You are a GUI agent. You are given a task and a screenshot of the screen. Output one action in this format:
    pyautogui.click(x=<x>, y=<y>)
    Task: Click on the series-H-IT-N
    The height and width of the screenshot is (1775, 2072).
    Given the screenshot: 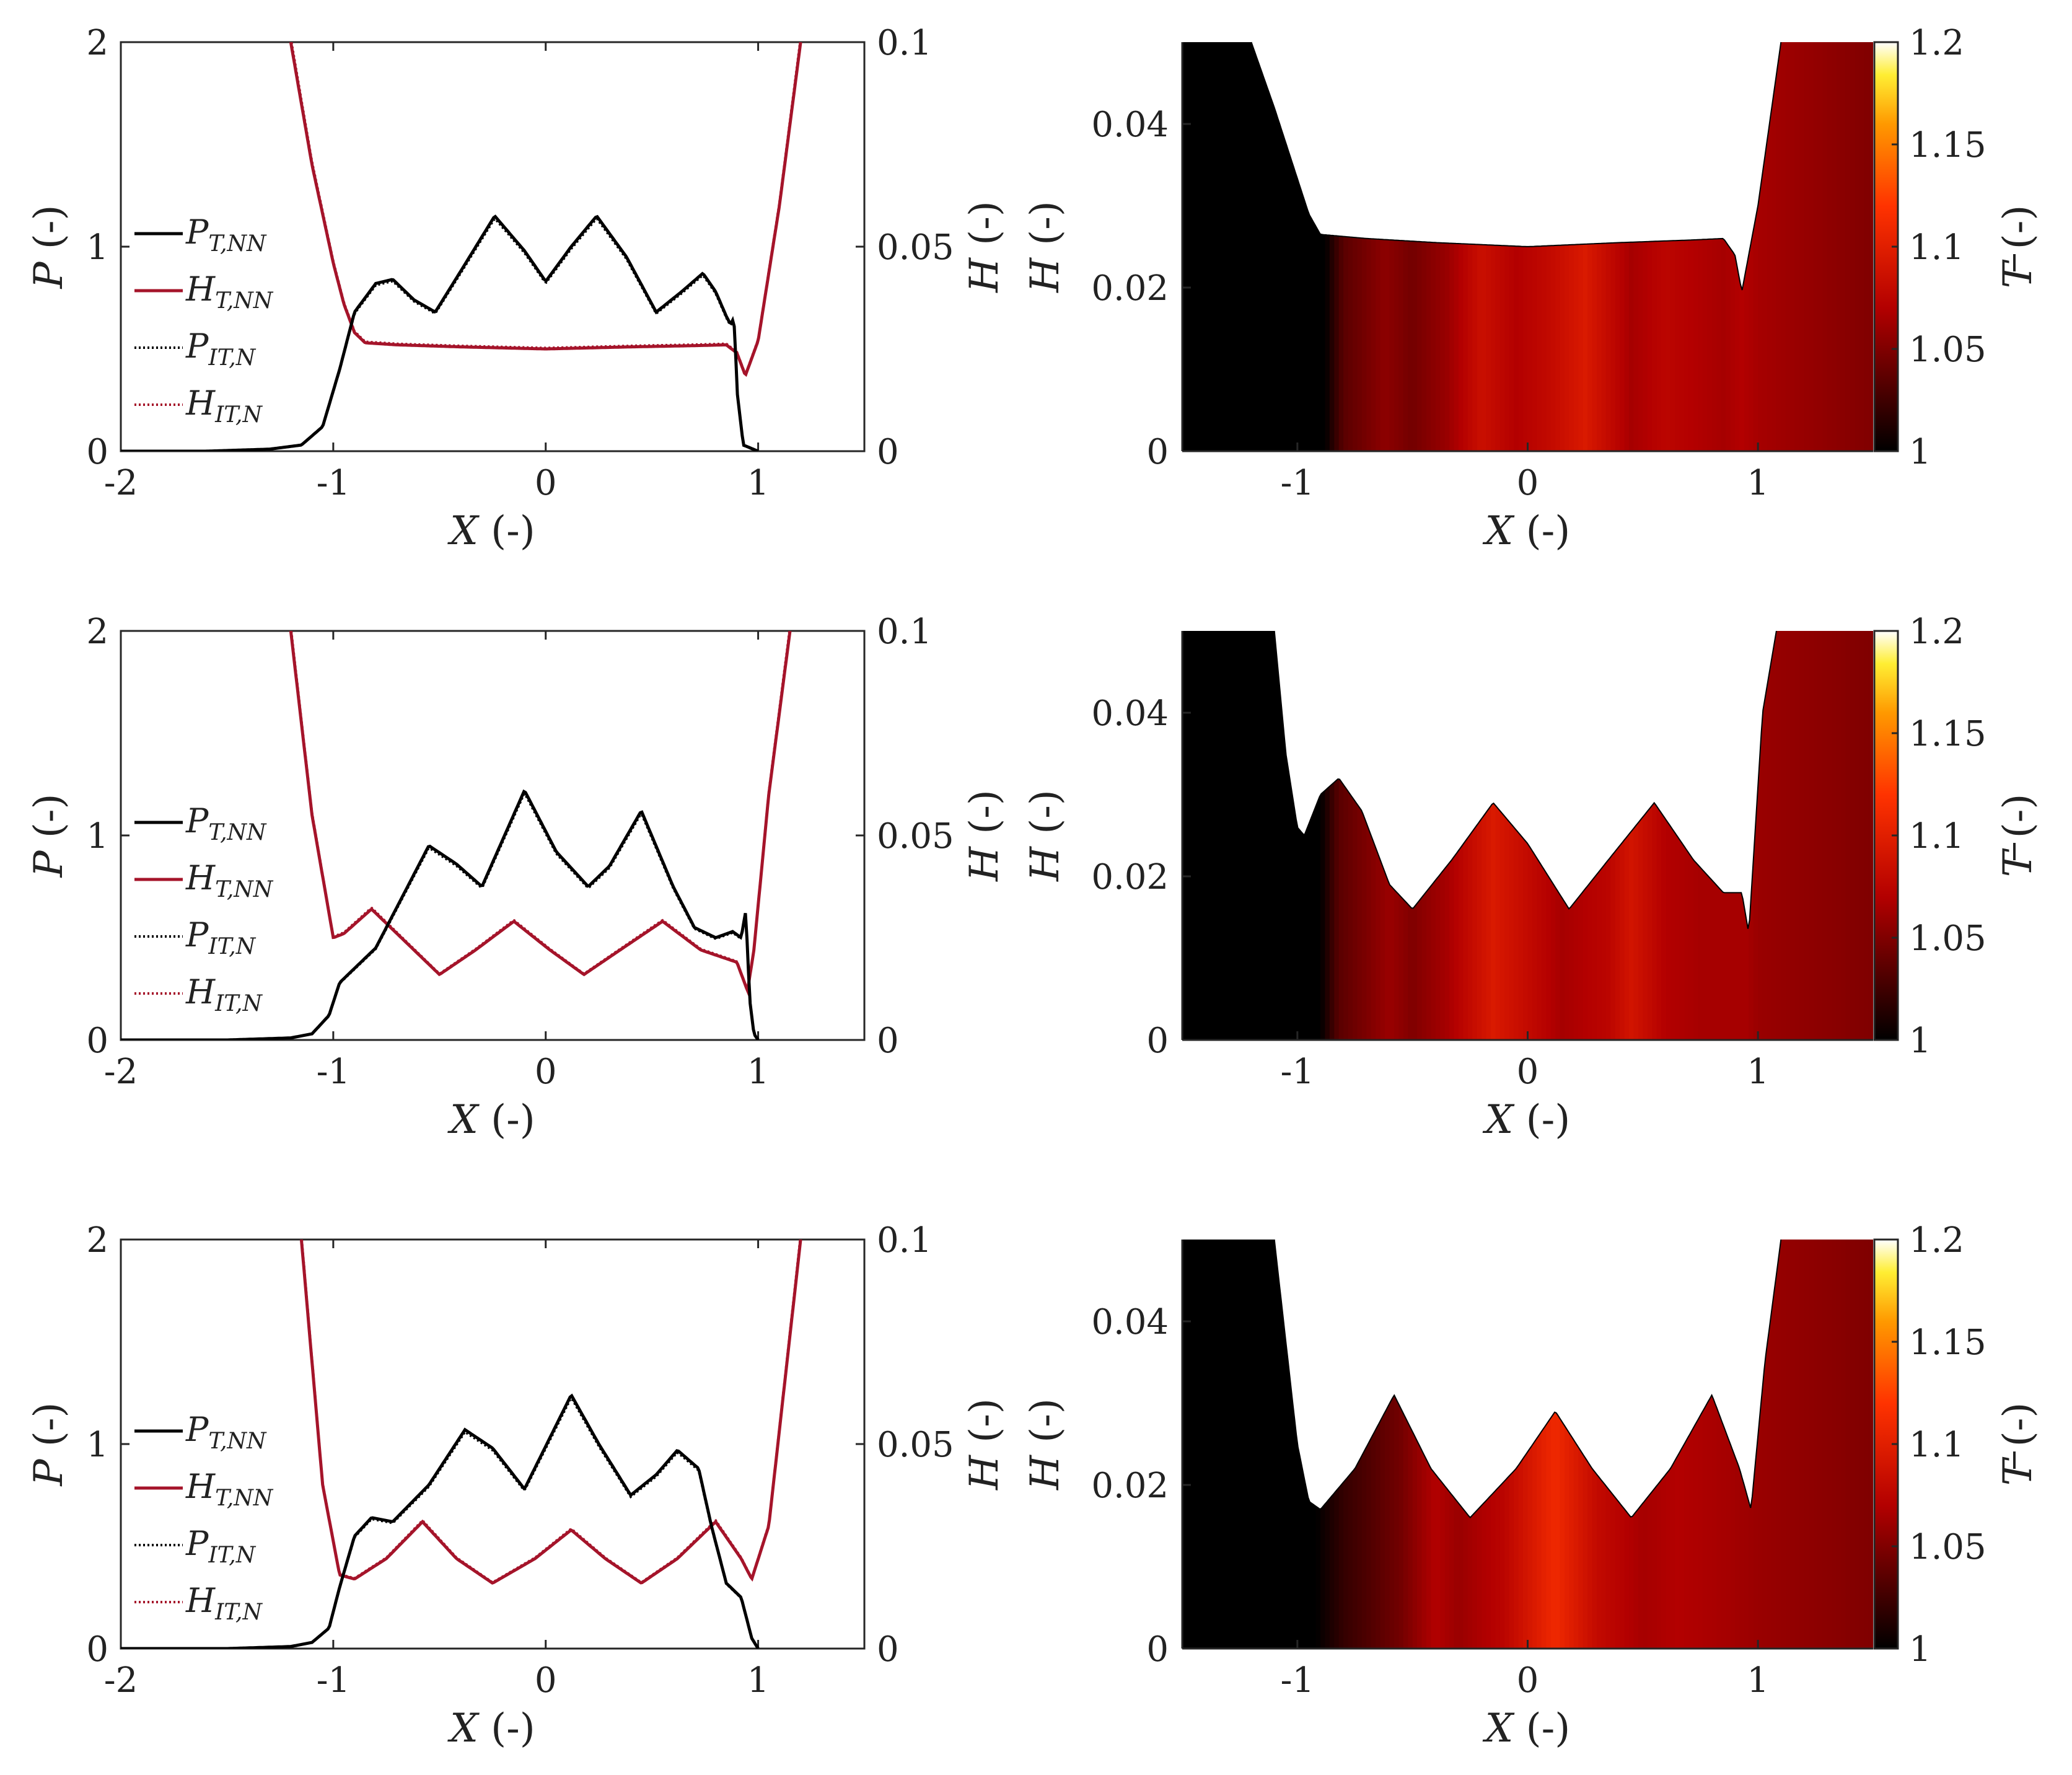 What is the action you would take?
    pyautogui.click(x=546, y=209)
    